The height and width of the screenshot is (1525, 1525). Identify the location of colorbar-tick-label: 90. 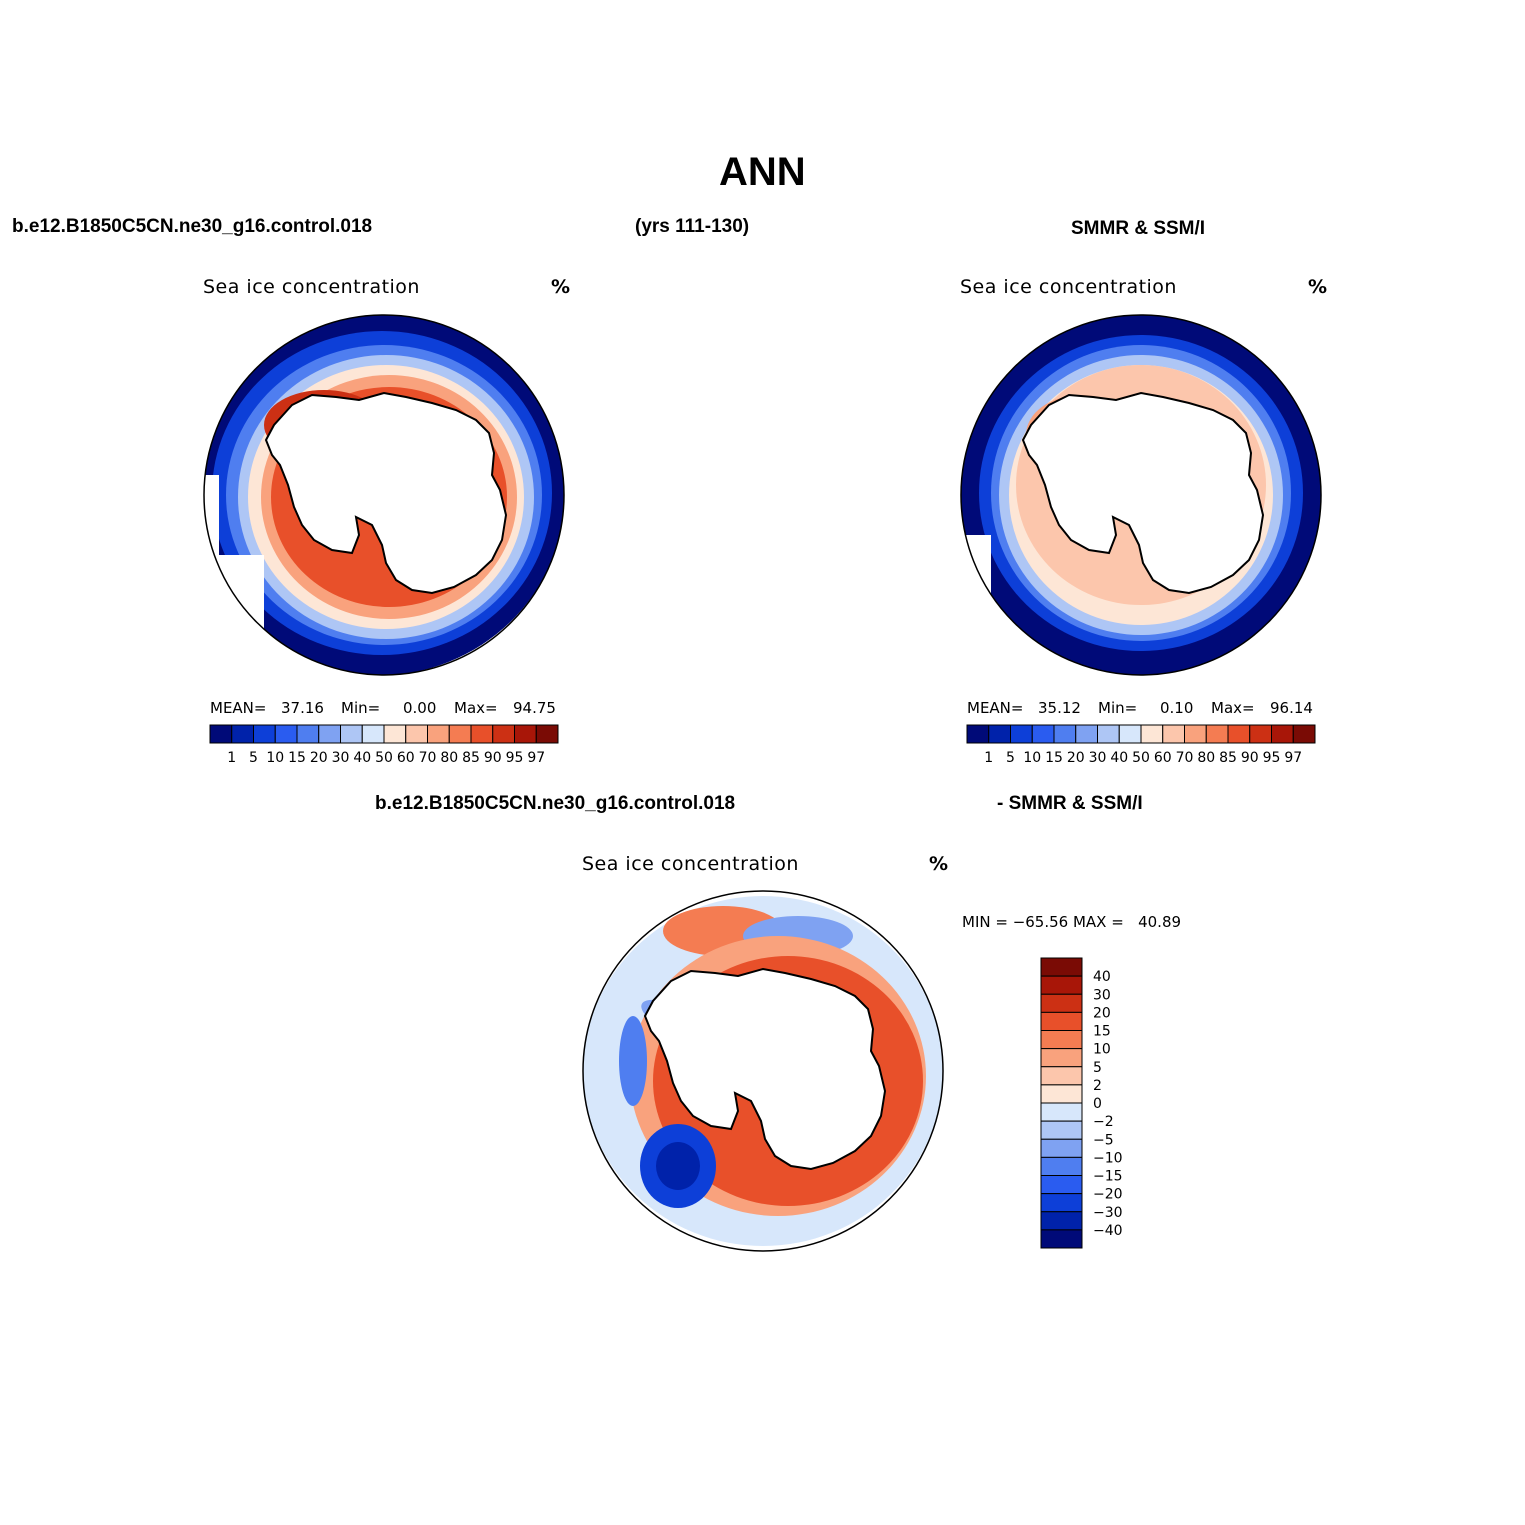
(1250, 758).